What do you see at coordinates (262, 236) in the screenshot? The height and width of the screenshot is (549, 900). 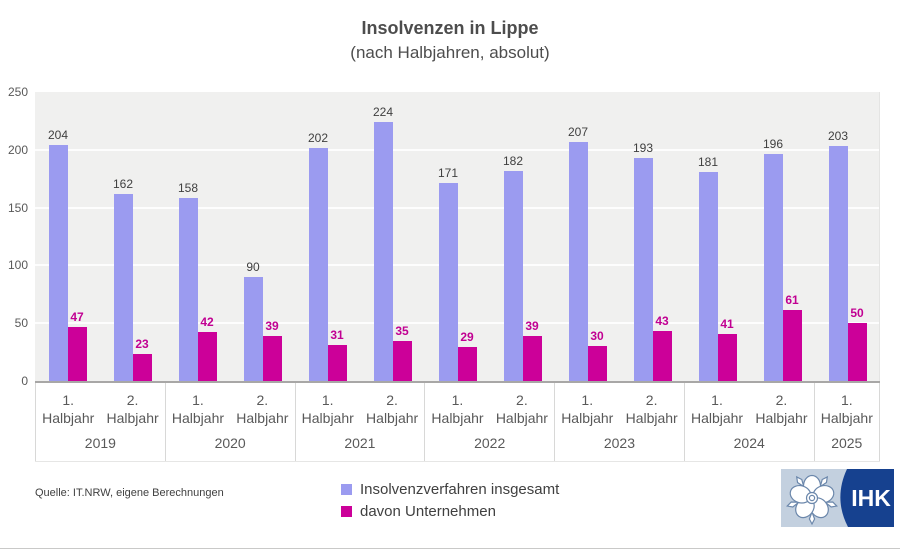 I see `bar-group: 90 39` at bounding box center [262, 236].